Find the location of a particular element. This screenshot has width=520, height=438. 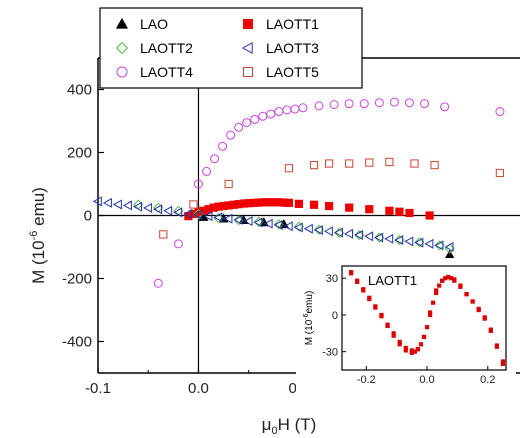

inset-y-tick-label: -30 is located at coordinates (330, 353).